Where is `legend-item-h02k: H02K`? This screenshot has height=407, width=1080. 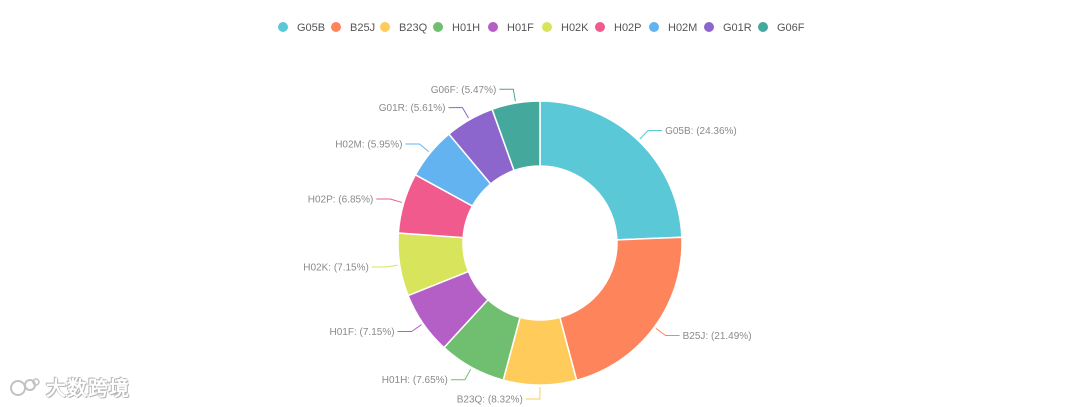 legend-item-h02k: H02K is located at coordinates (565, 28).